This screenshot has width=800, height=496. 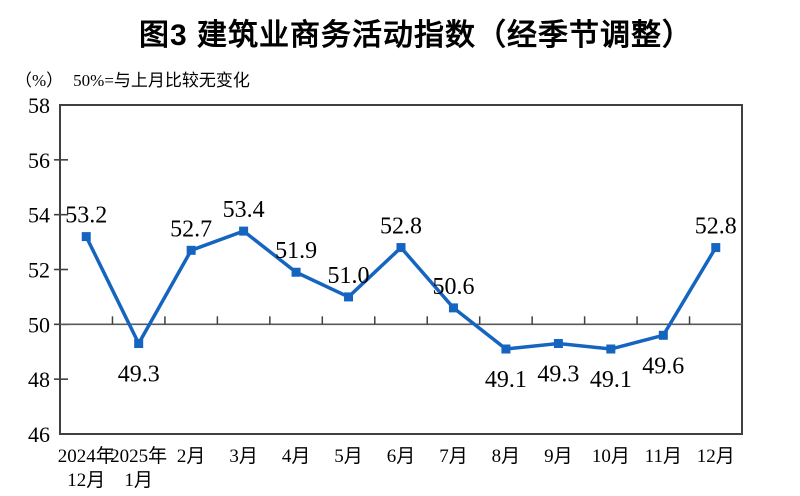 I want to click on reference-note: 50%=与上月比较无变化, so click(x=161, y=80).